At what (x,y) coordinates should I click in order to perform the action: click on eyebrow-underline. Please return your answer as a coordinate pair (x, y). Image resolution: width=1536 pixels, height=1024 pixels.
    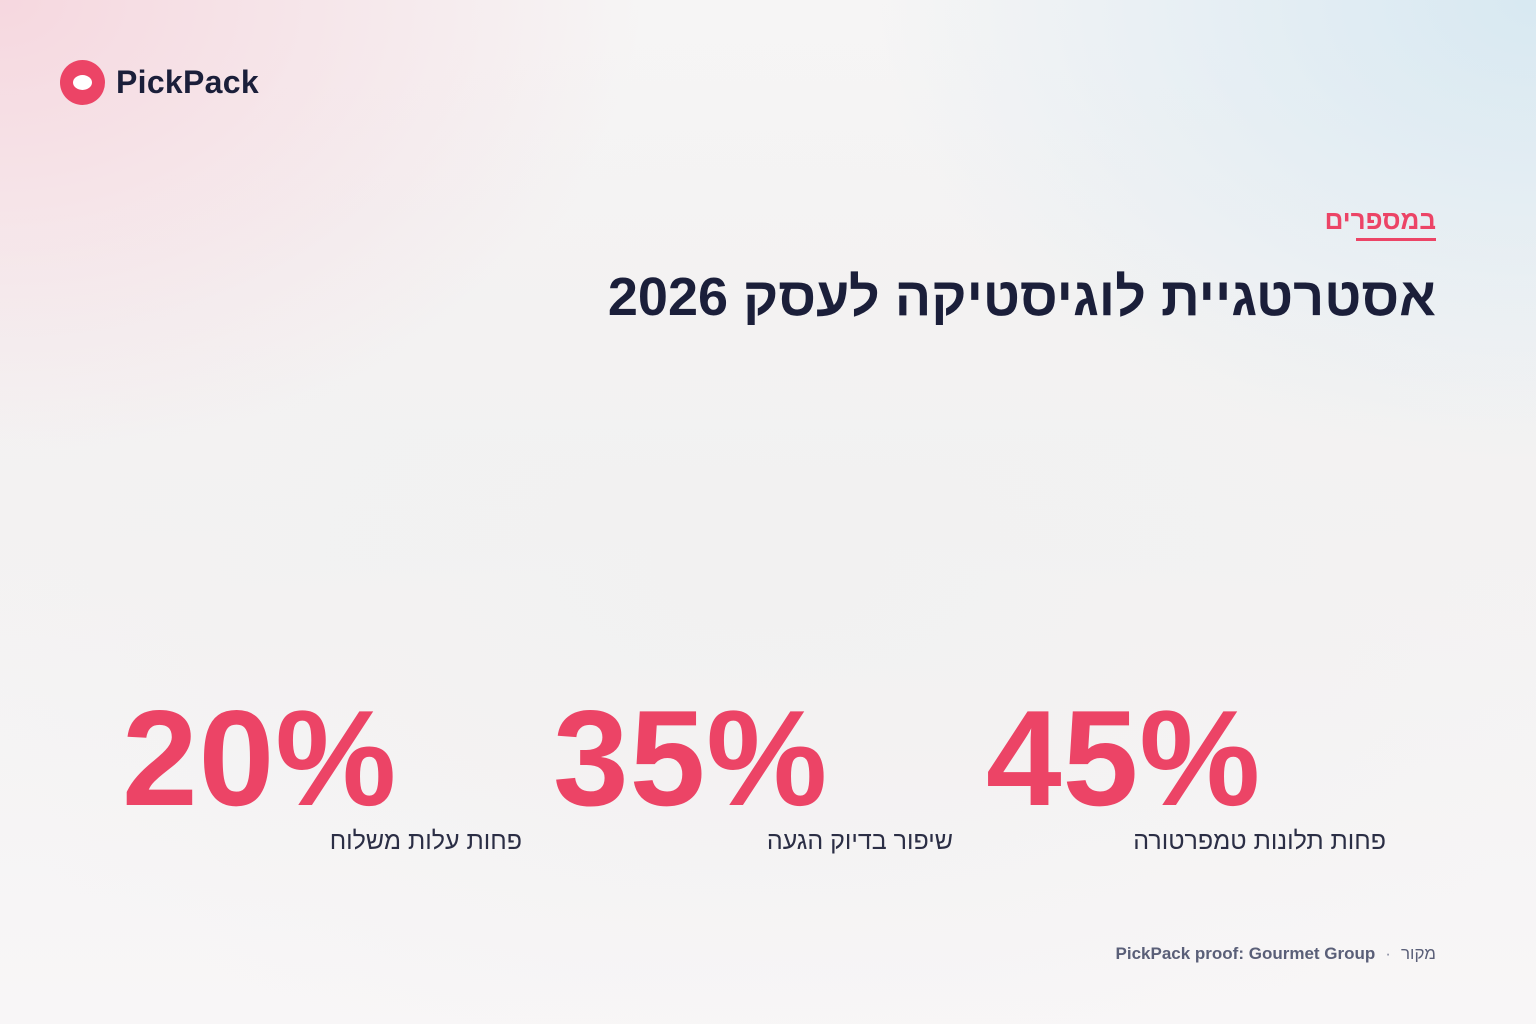
    Looking at the image, I should click on (1396, 239).